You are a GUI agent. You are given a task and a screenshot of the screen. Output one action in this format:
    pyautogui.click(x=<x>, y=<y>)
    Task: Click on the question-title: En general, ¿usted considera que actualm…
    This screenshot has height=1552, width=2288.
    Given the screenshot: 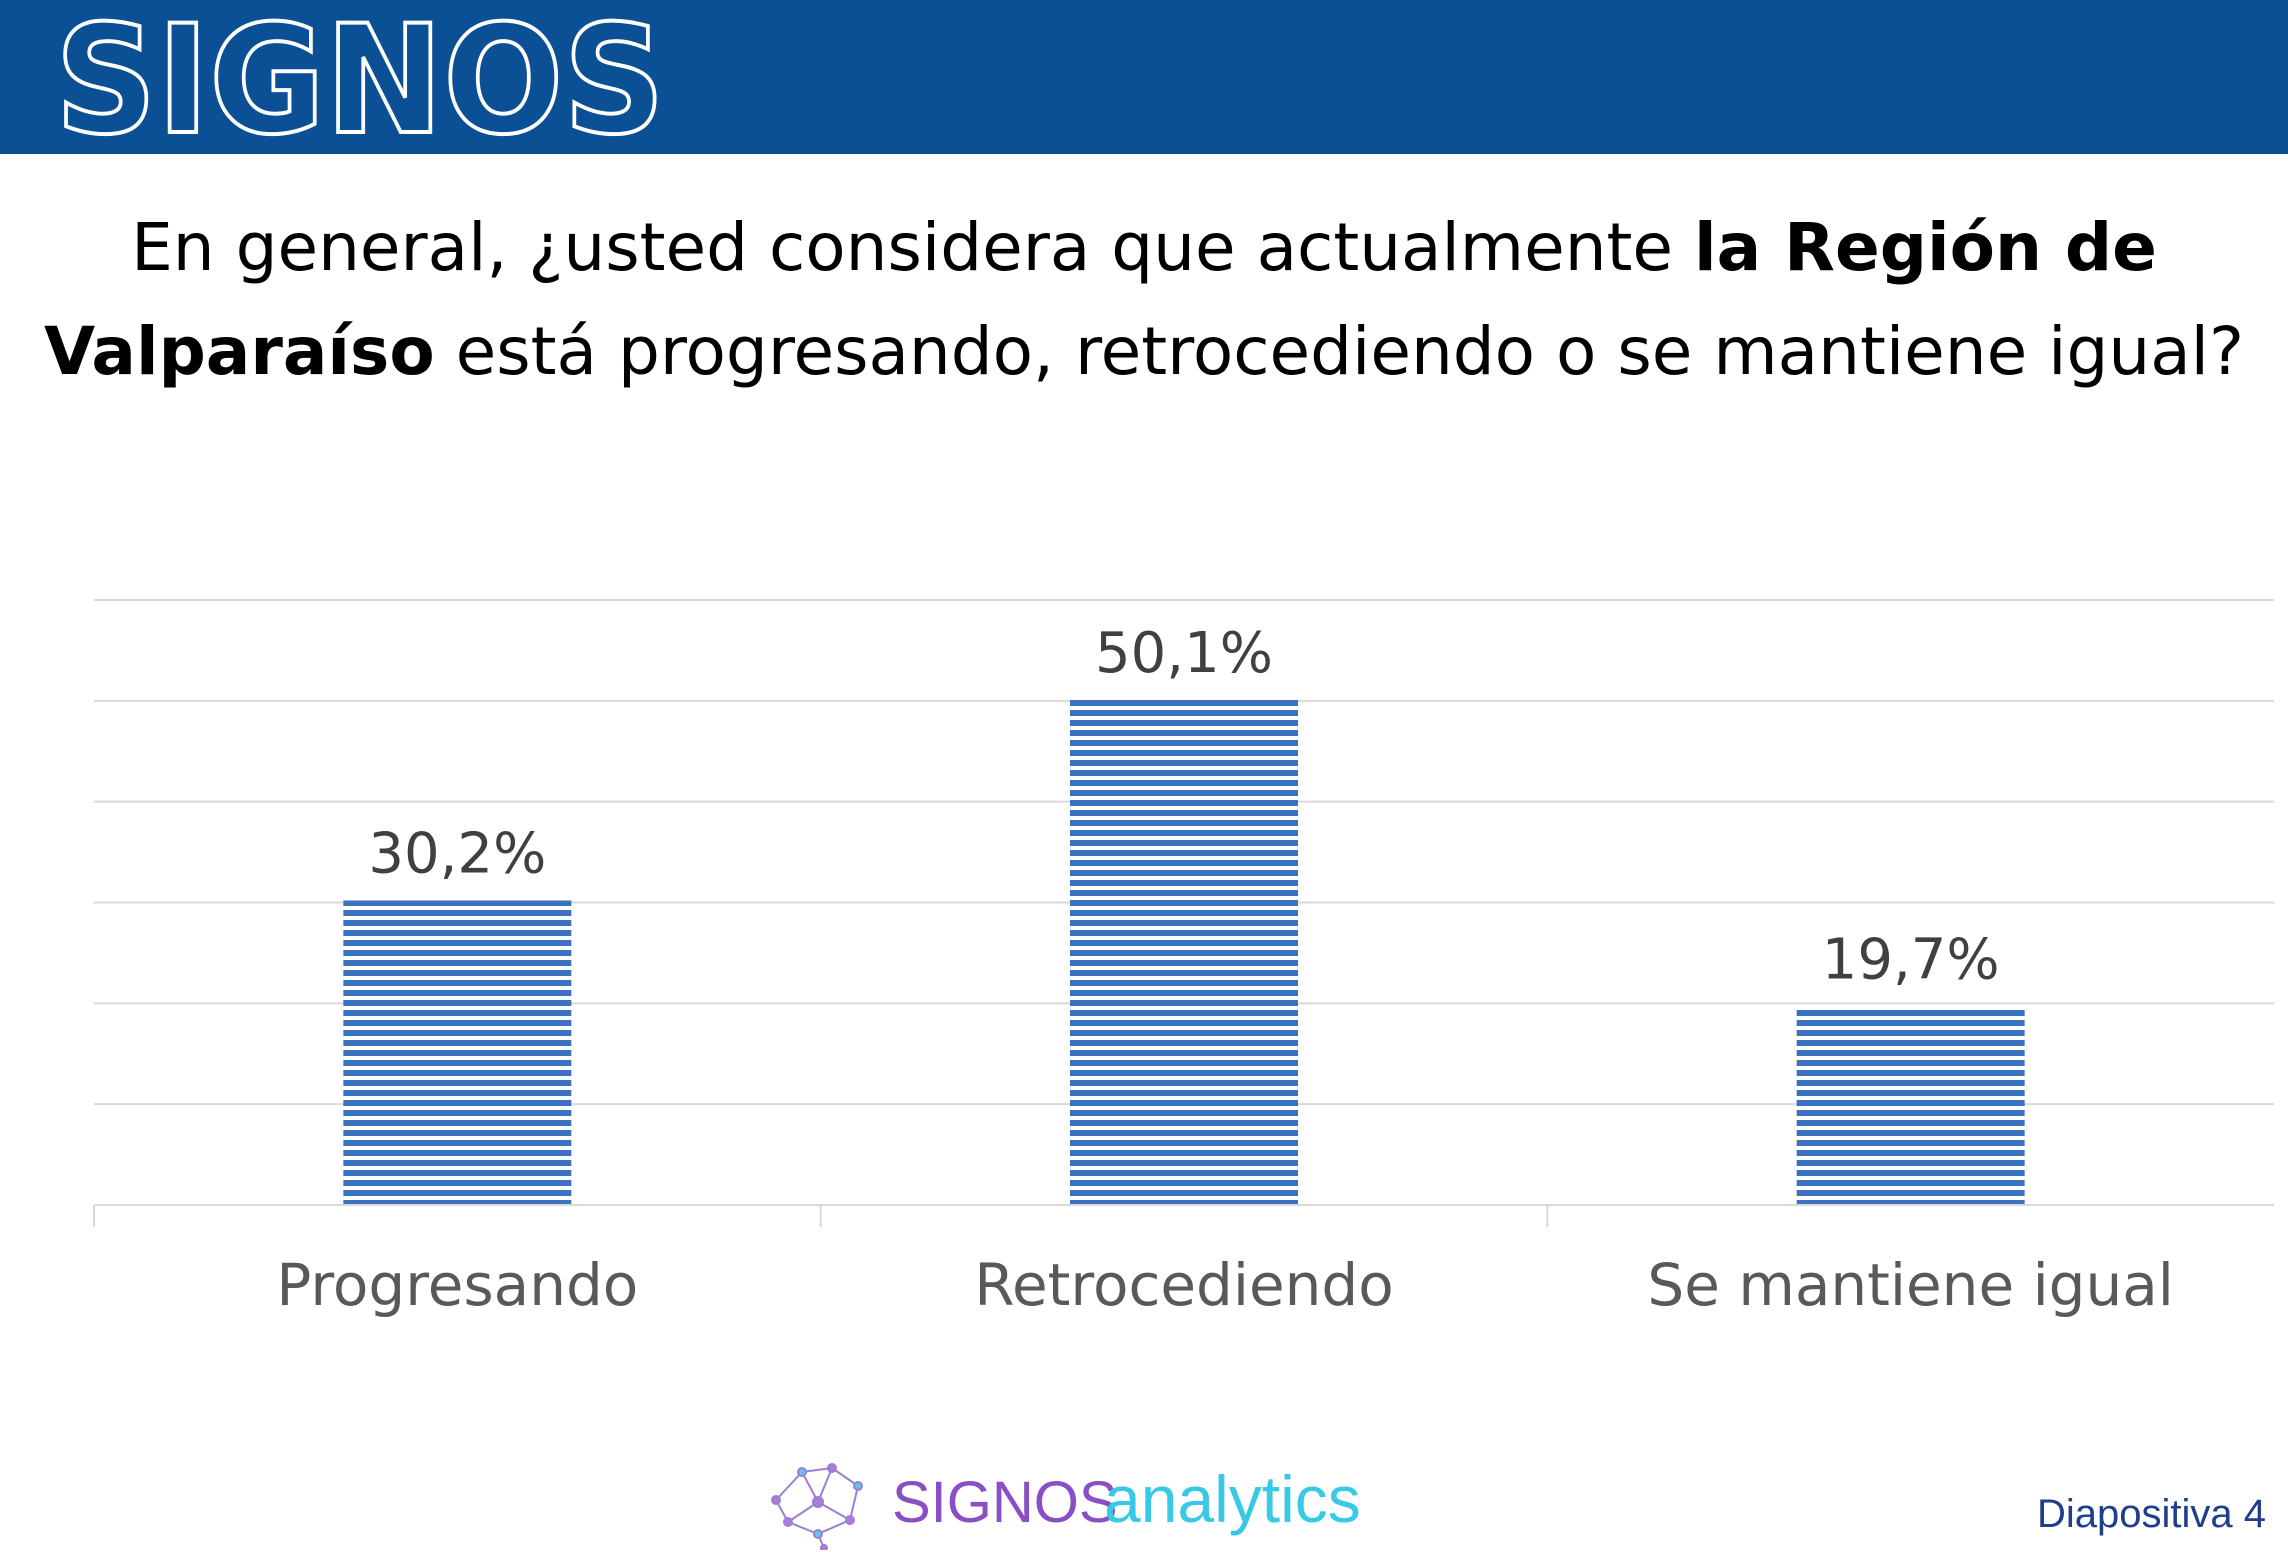 What is the action you would take?
    pyautogui.click(x=1144, y=300)
    